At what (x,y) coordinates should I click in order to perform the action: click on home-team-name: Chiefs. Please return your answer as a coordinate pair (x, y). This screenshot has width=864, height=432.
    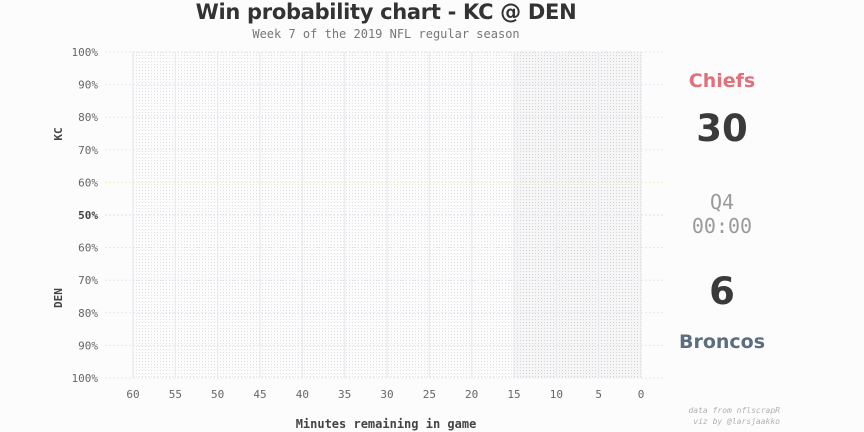
    Looking at the image, I should click on (722, 81).